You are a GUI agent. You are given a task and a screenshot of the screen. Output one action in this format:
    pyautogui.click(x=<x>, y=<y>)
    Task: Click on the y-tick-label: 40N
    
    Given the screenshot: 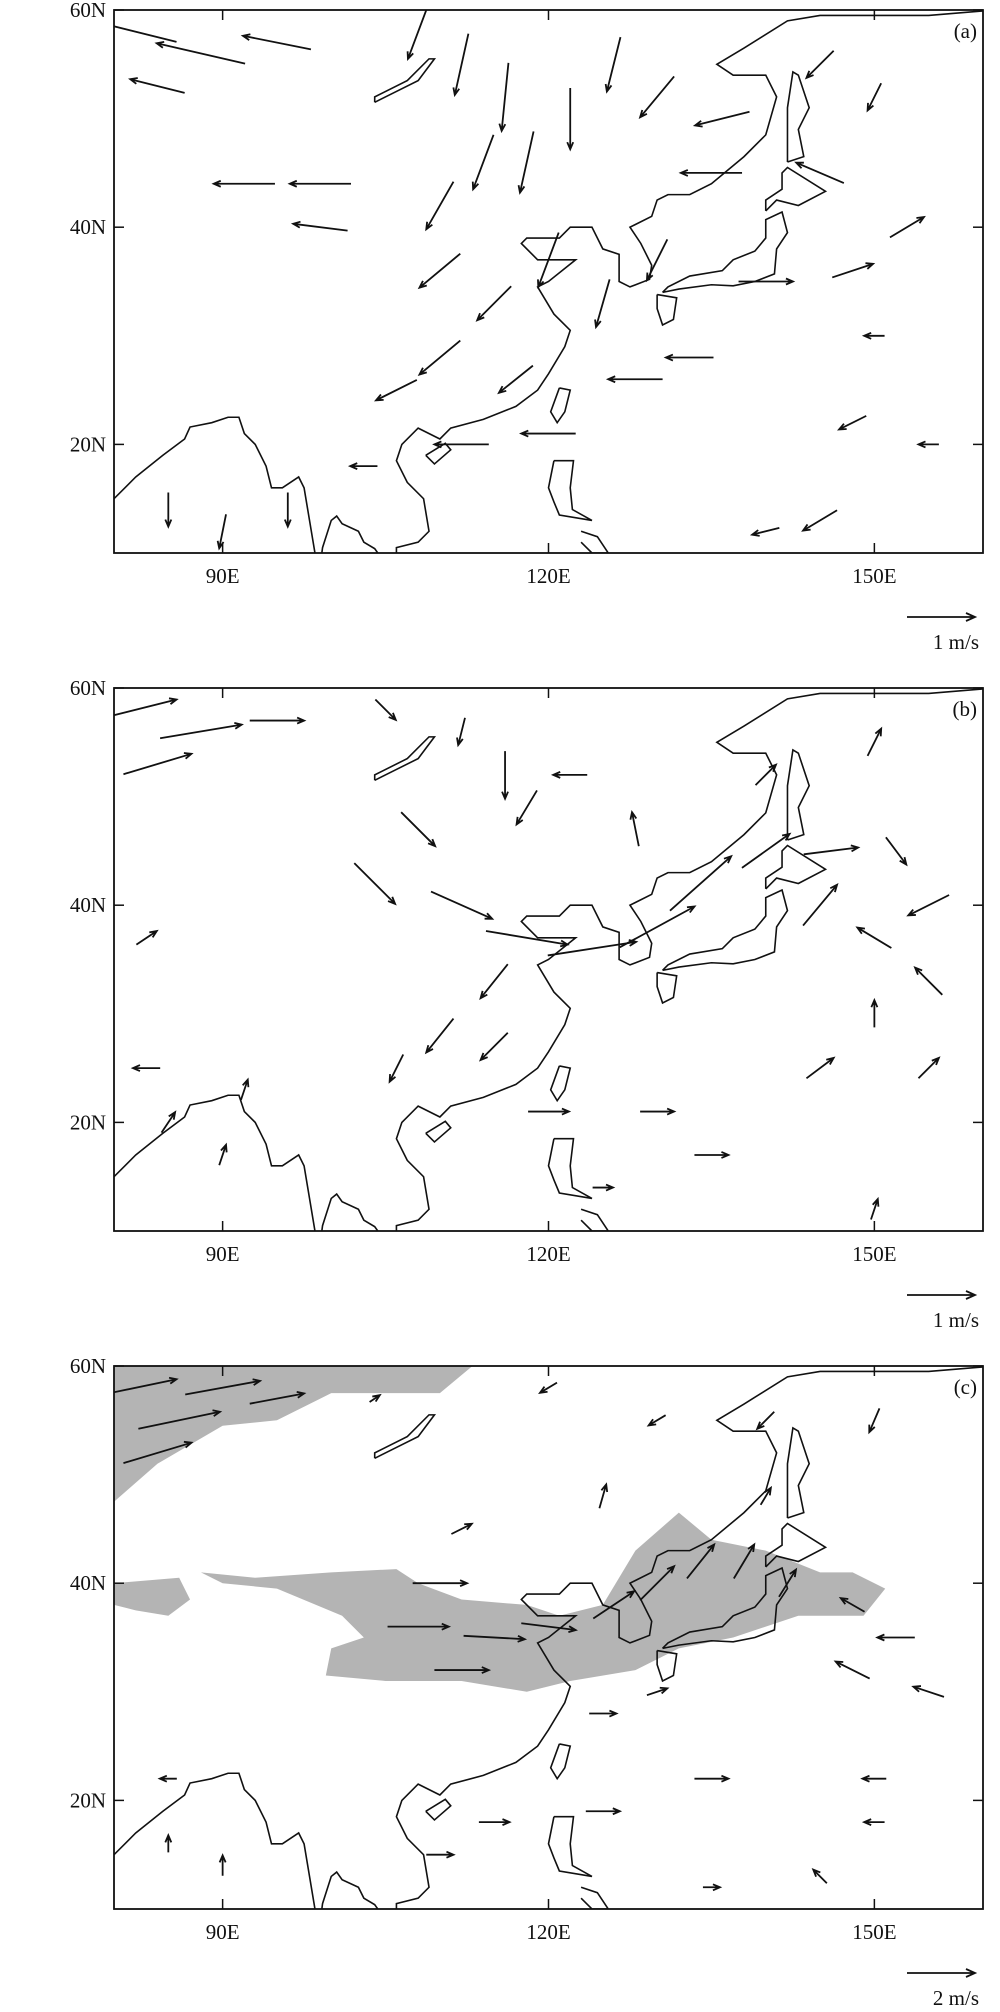 What is the action you would take?
    pyautogui.click(x=88, y=1583)
    